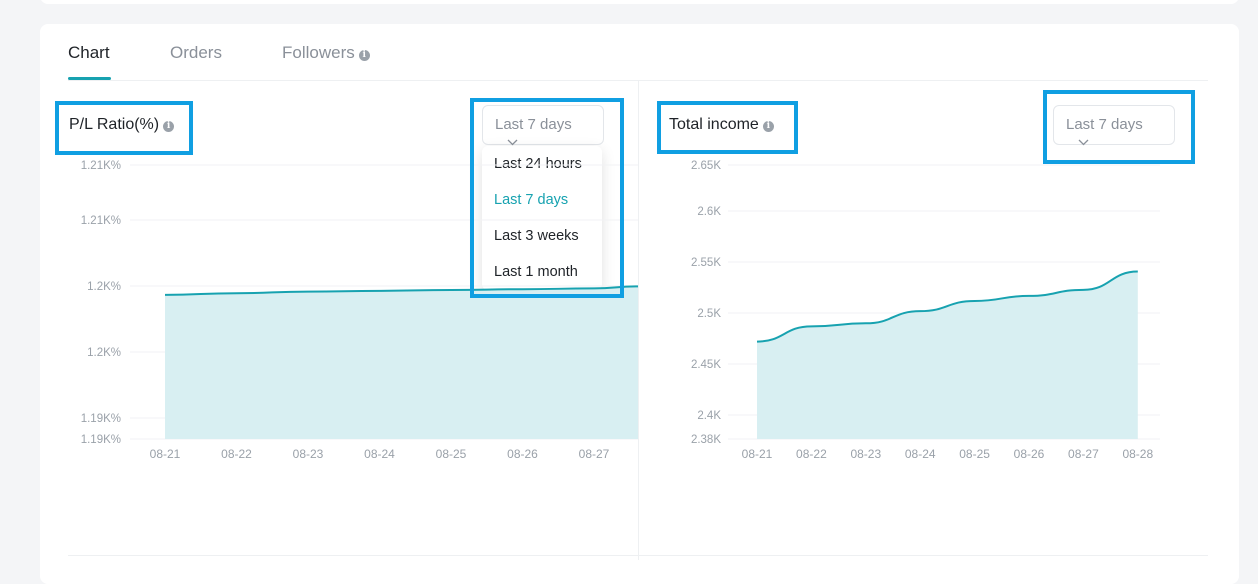  What do you see at coordinates (865, 454) in the screenshot?
I see `x-tick-label: 08-23` at bounding box center [865, 454].